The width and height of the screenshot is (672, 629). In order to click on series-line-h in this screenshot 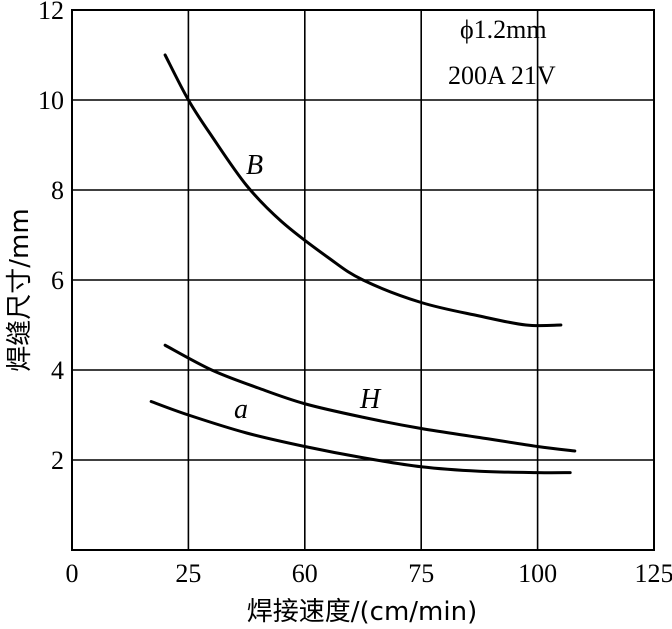, I will do `click(370, 398)`.